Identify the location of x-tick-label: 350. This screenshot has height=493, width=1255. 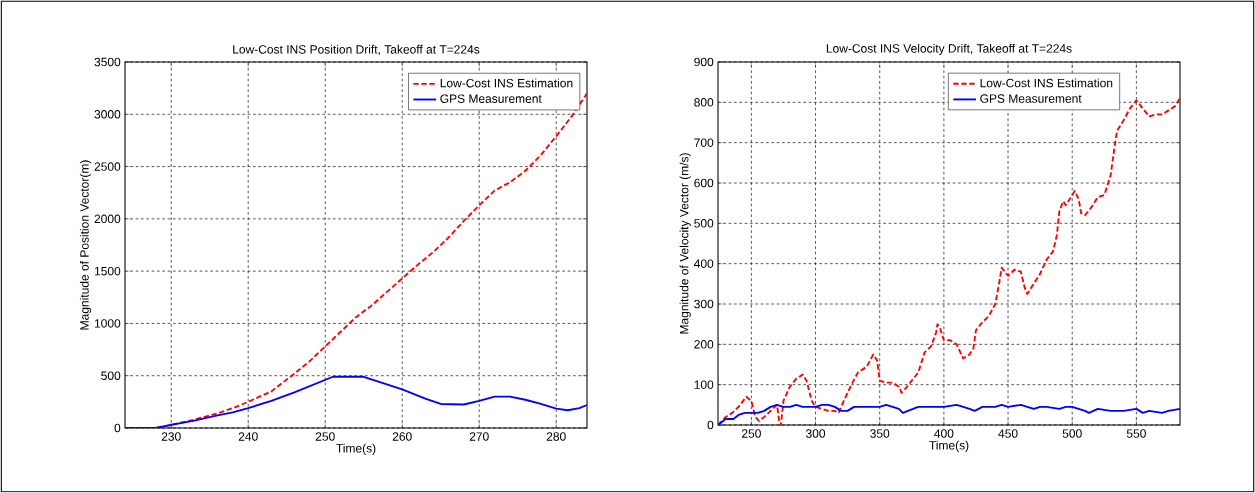
(880, 433).